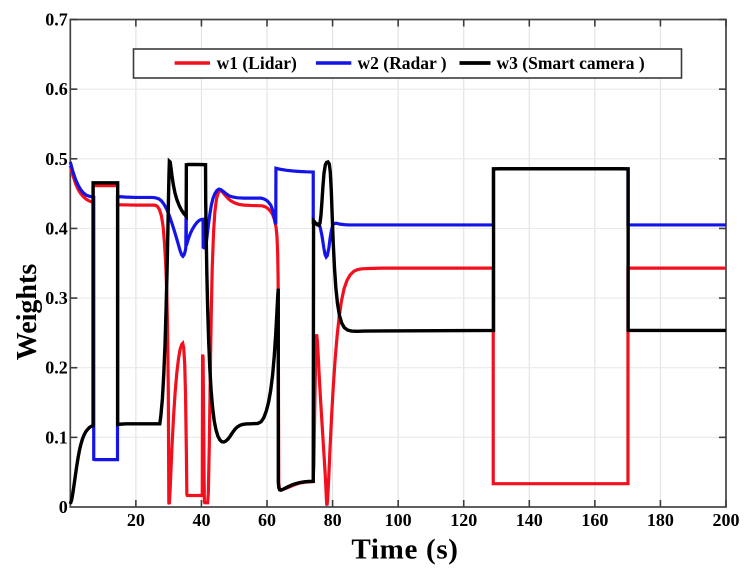  I want to click on svg-text: 0.2, so click(56, 368).